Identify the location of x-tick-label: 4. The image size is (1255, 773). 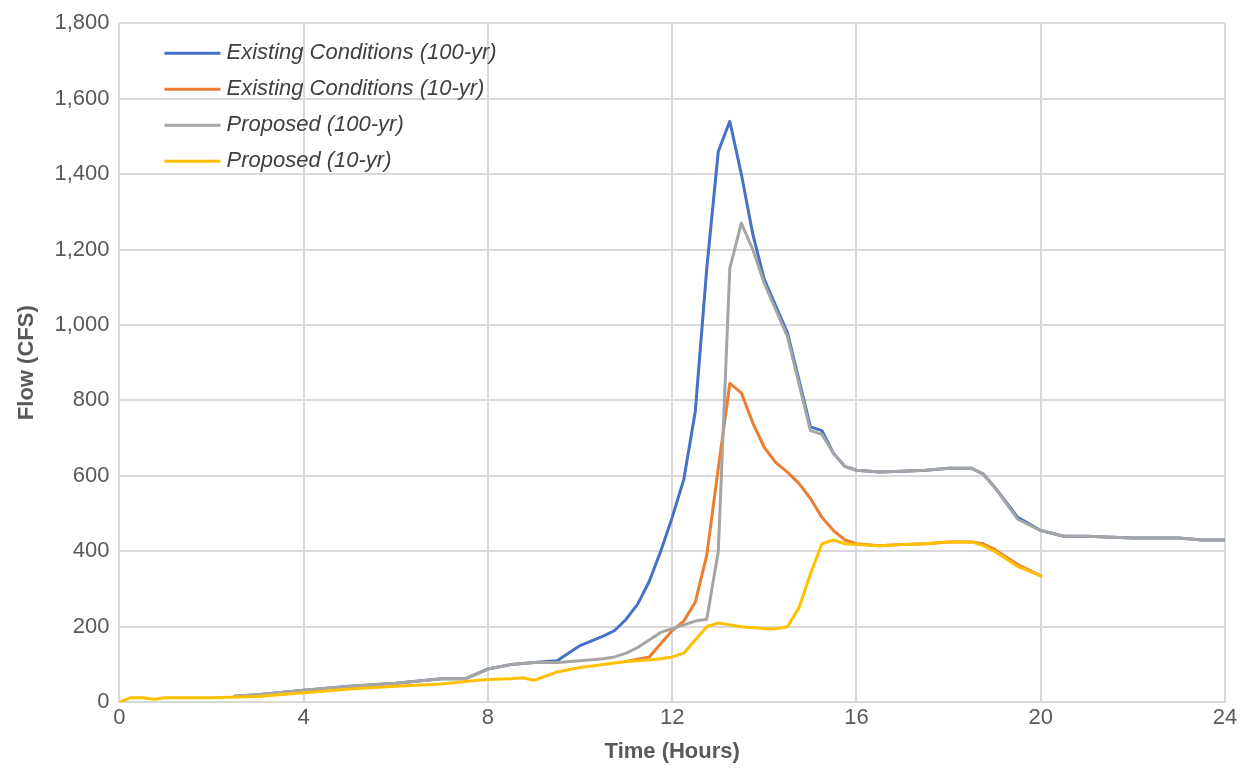
(303, 717).